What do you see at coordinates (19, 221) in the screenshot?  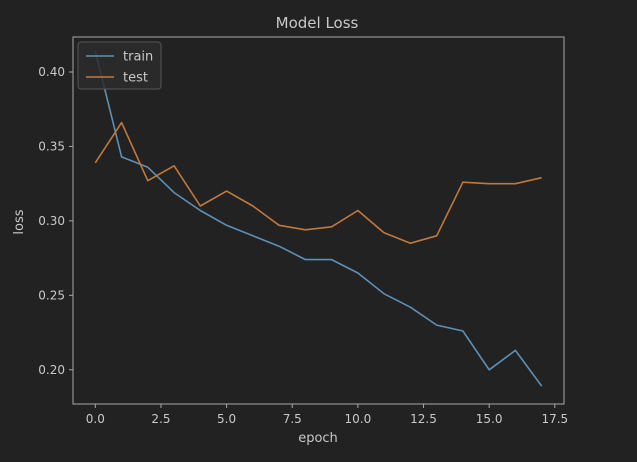 I see `y-axis-label: loss` at bounding box center [19, 221].